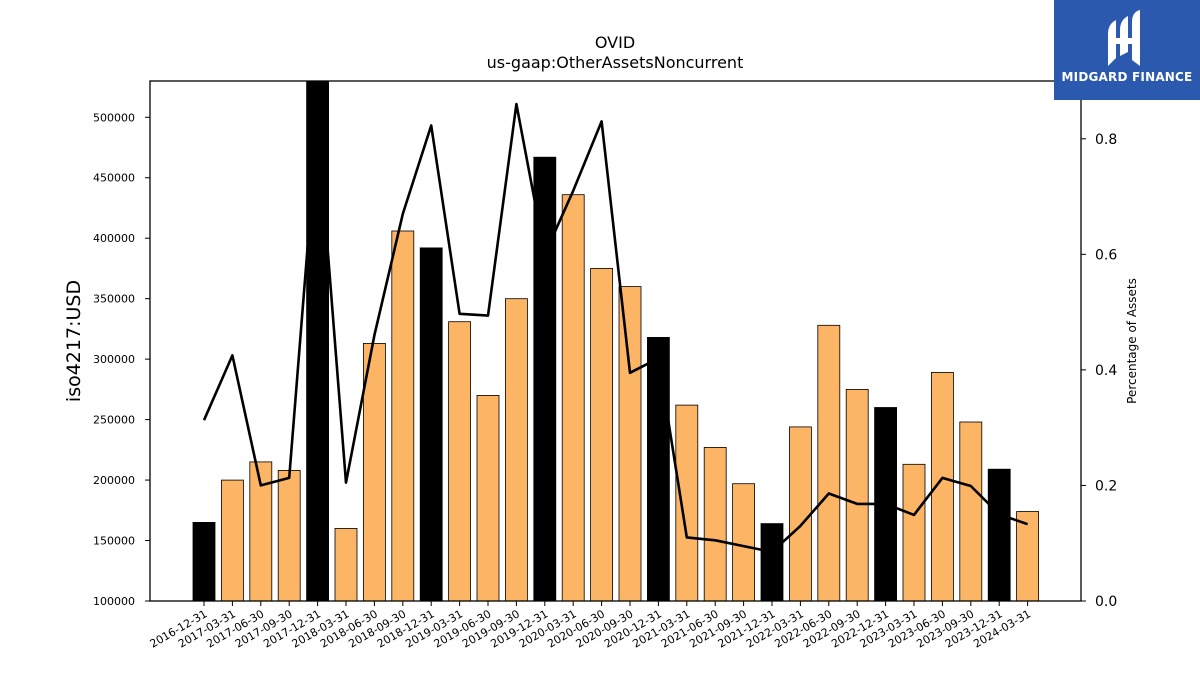 This screenshot has width=1200, height=675. What do you see at coordinates (114, 601) in the screenshot?
I see `y-tick-label: 100000` at bounding box center [114, 601].